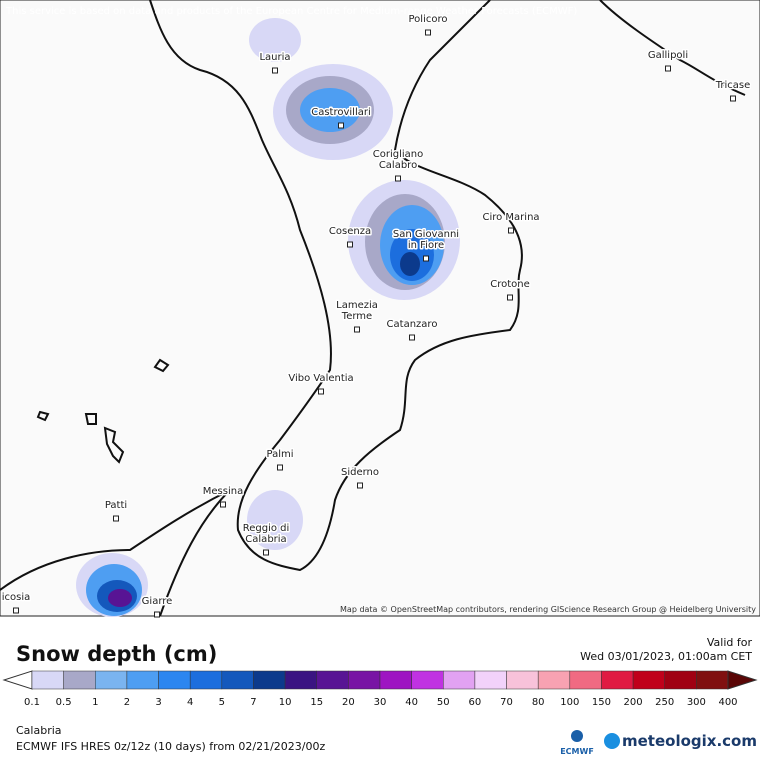  What do you see at coordinates (398, 154) in the screenshot?
I see `city-label: Corigliano` at bounding box center [398, 154].